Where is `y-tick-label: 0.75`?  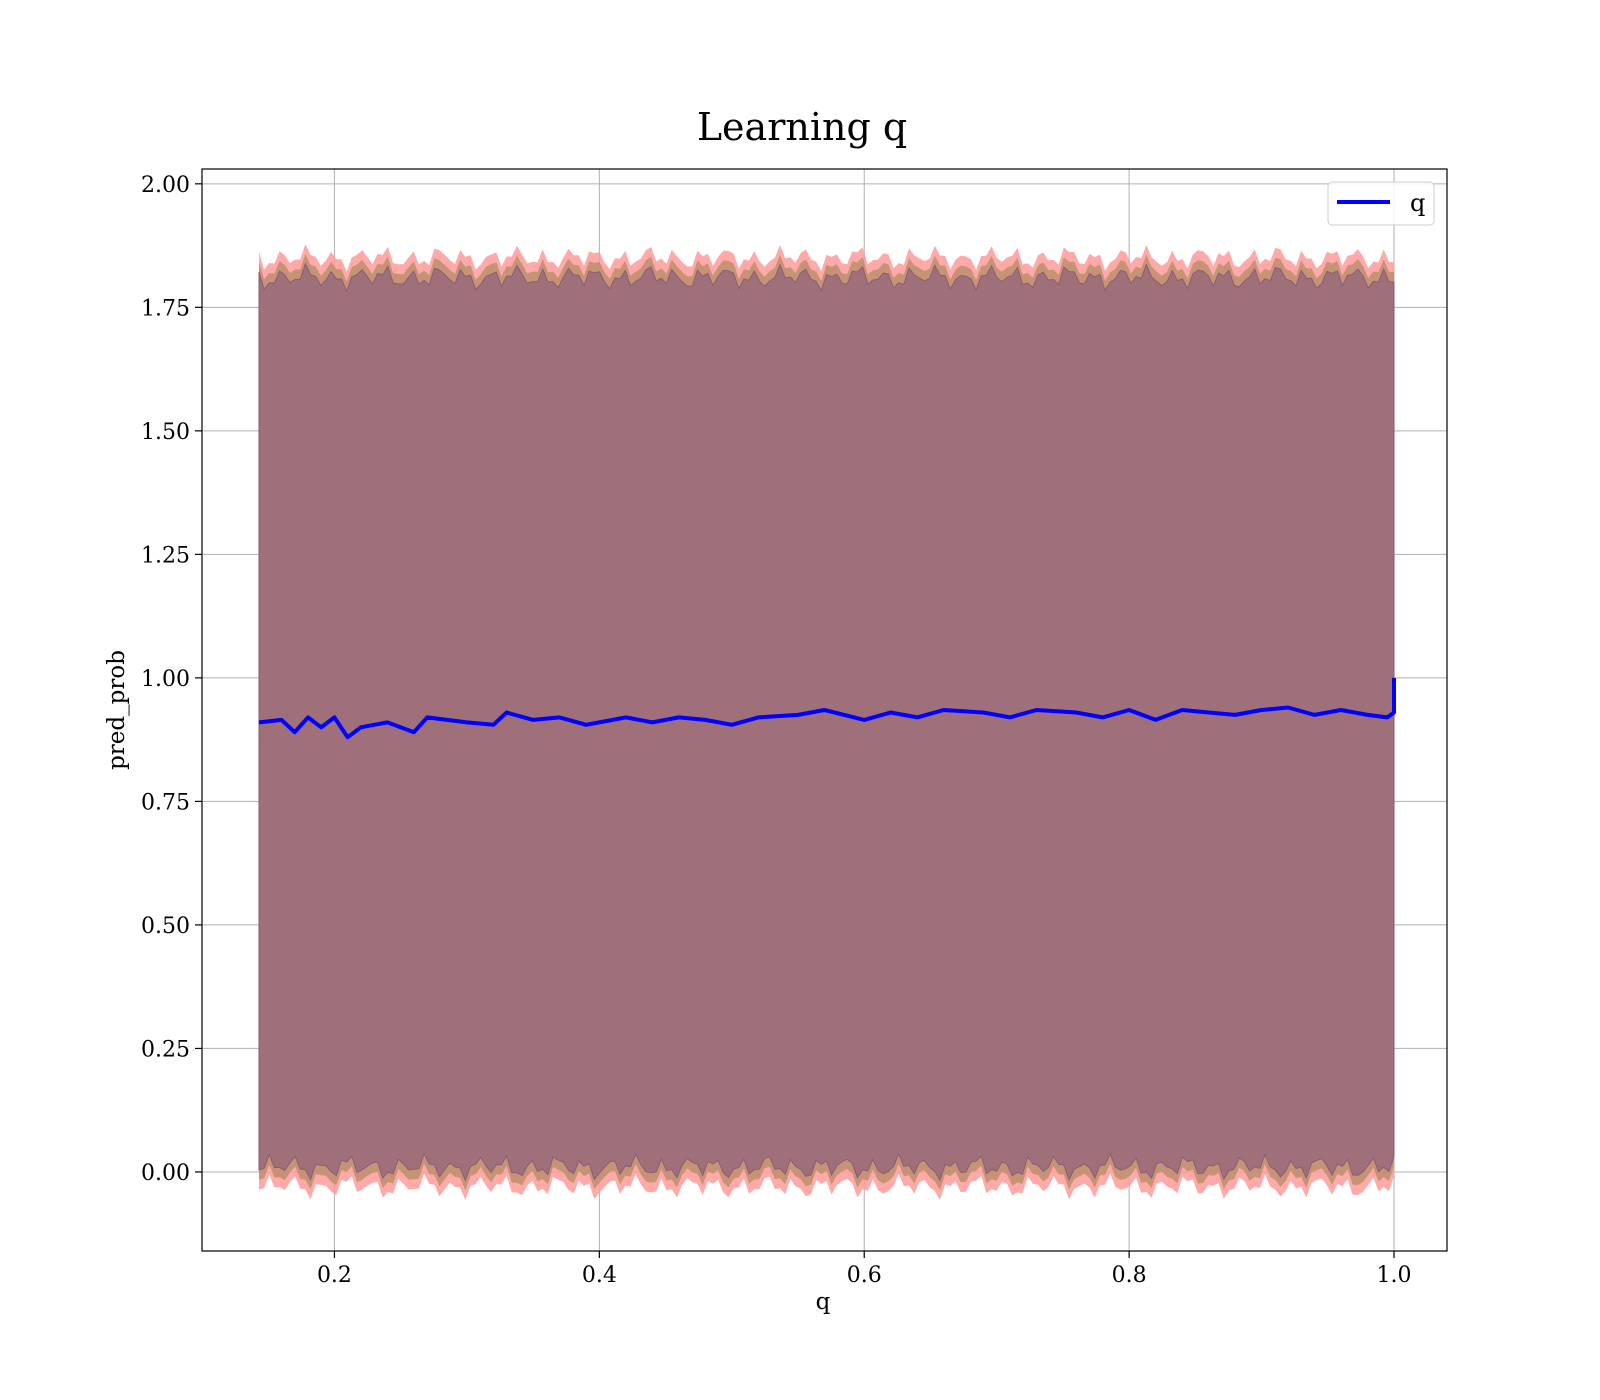 y-tick-label: 0.75 is located at coordinates (165, 802).